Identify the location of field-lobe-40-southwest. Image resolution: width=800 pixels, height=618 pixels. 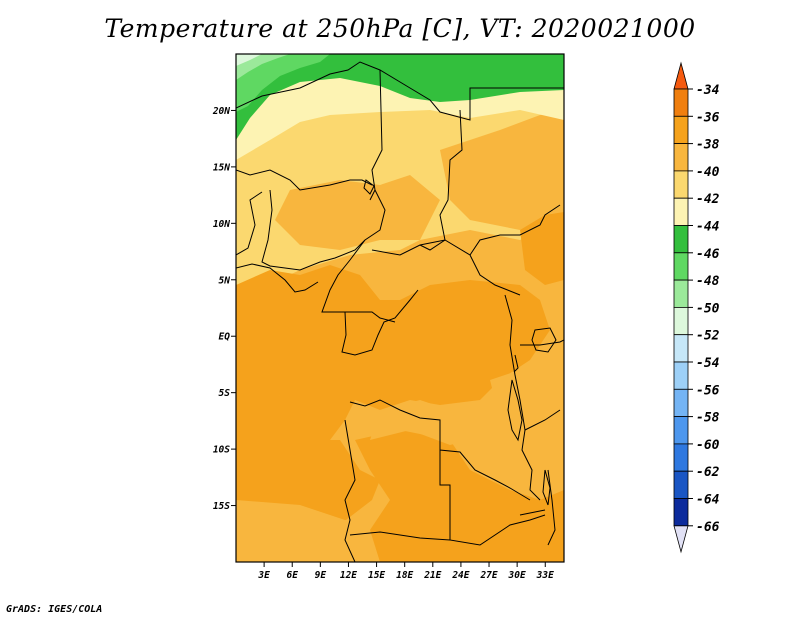
(298, 531).